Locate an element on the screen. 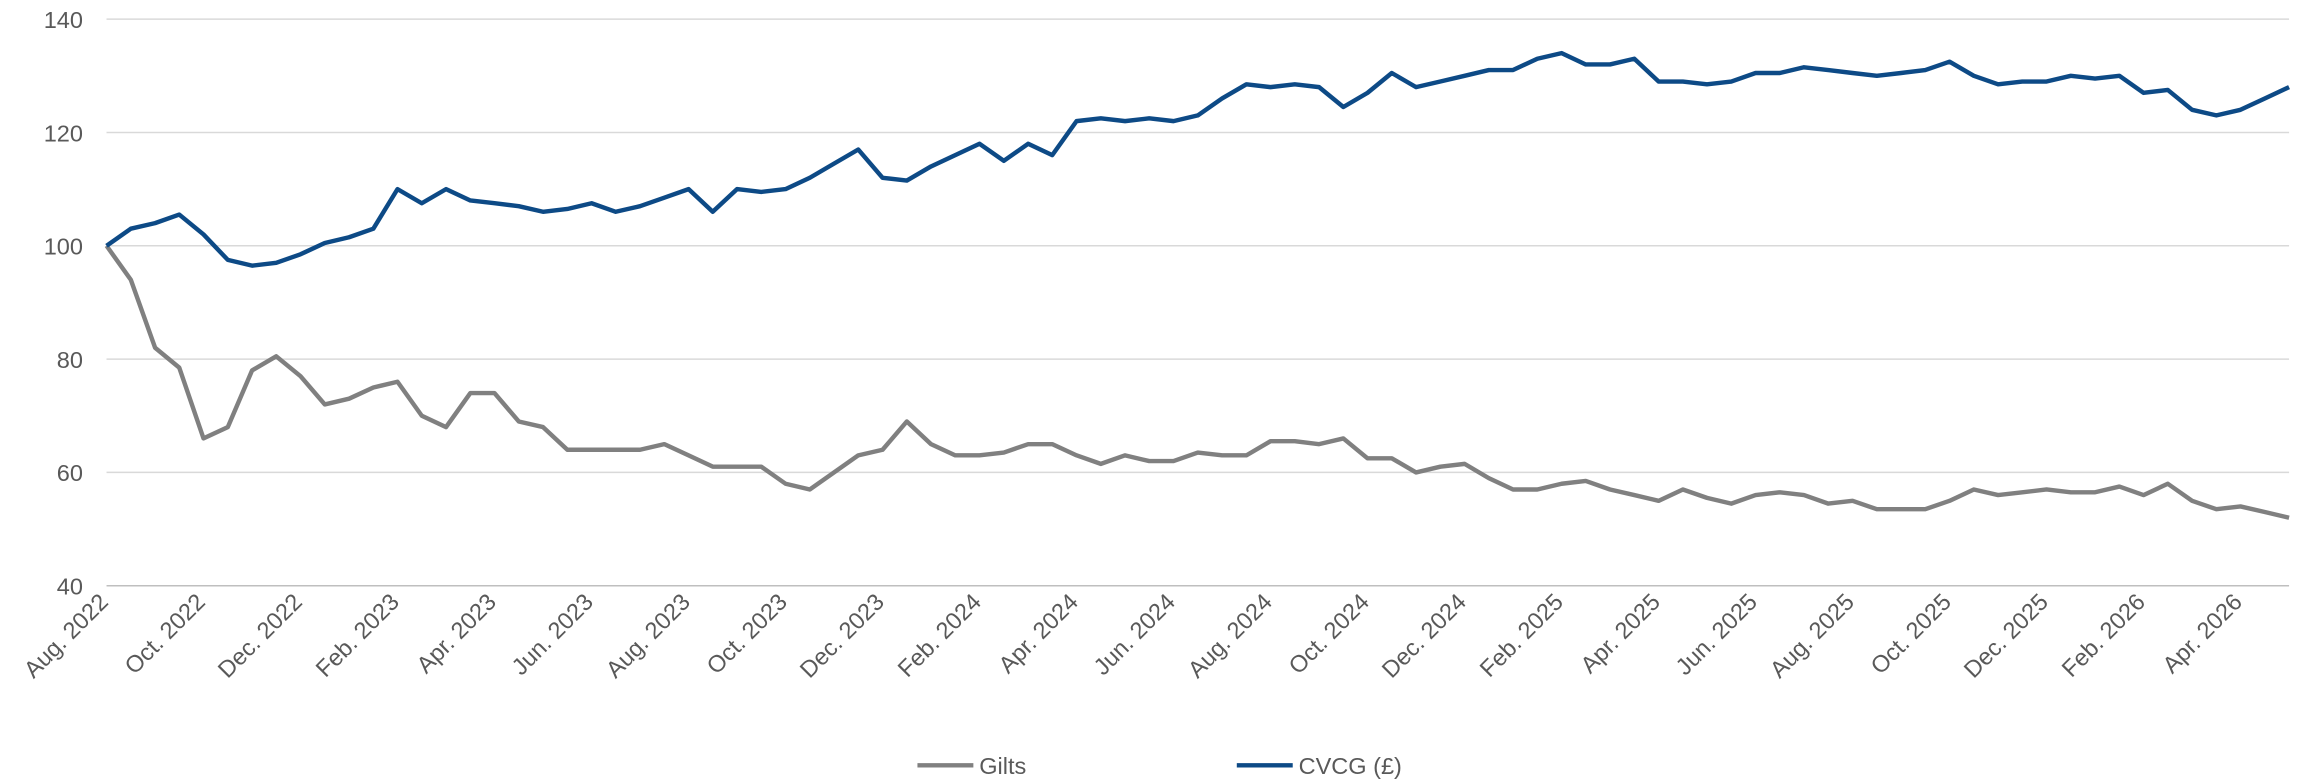 Image resolution: width=2297 pixels, height=780 pixels. x-tick-label: Jun. 2024 is located at coordinates (1134, 634).